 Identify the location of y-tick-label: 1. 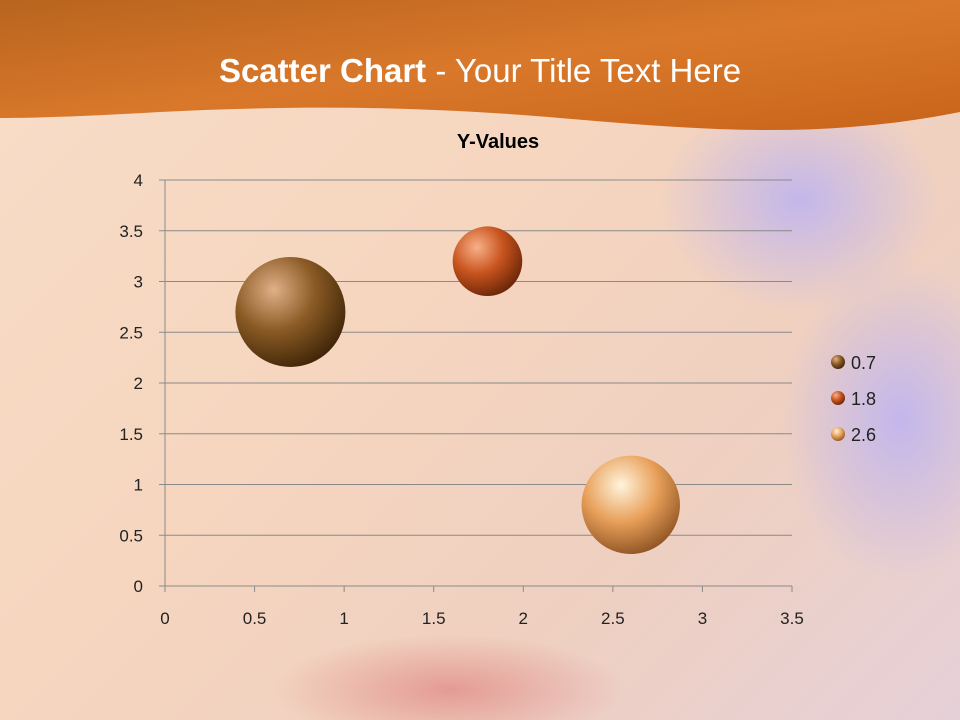
(138, 485).